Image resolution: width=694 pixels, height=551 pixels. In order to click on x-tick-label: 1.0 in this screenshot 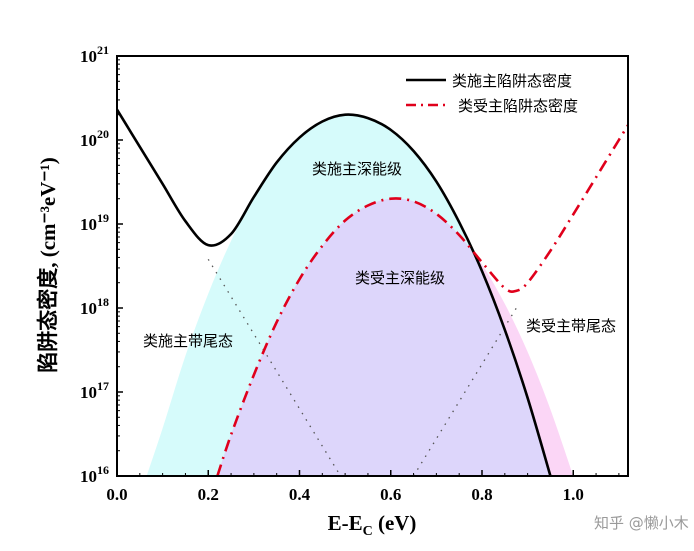, I will do `click(573, 494)`.